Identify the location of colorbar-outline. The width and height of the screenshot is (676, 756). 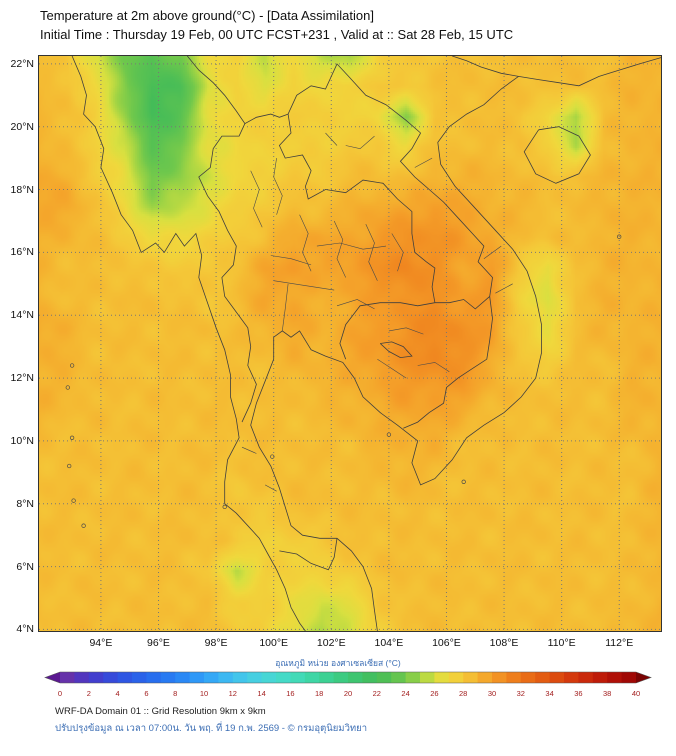
(348, 677).